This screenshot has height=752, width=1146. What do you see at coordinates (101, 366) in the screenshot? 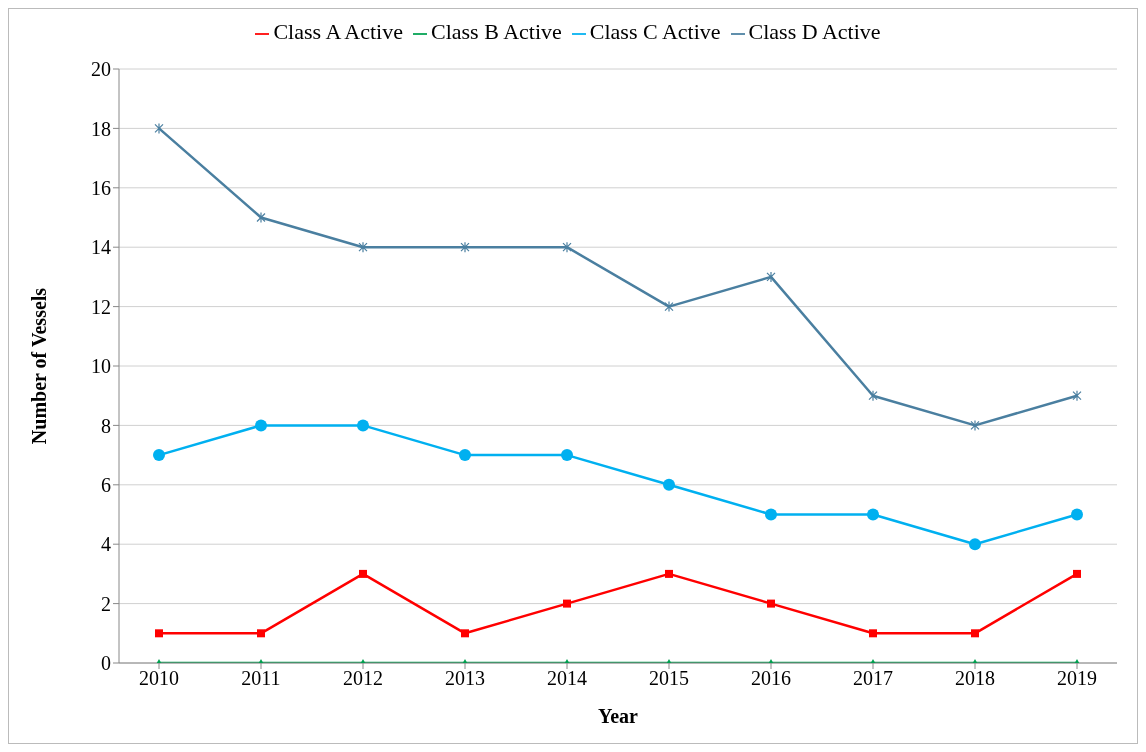
I see `y-tick-label: 10` at bounding box center [101, 366].